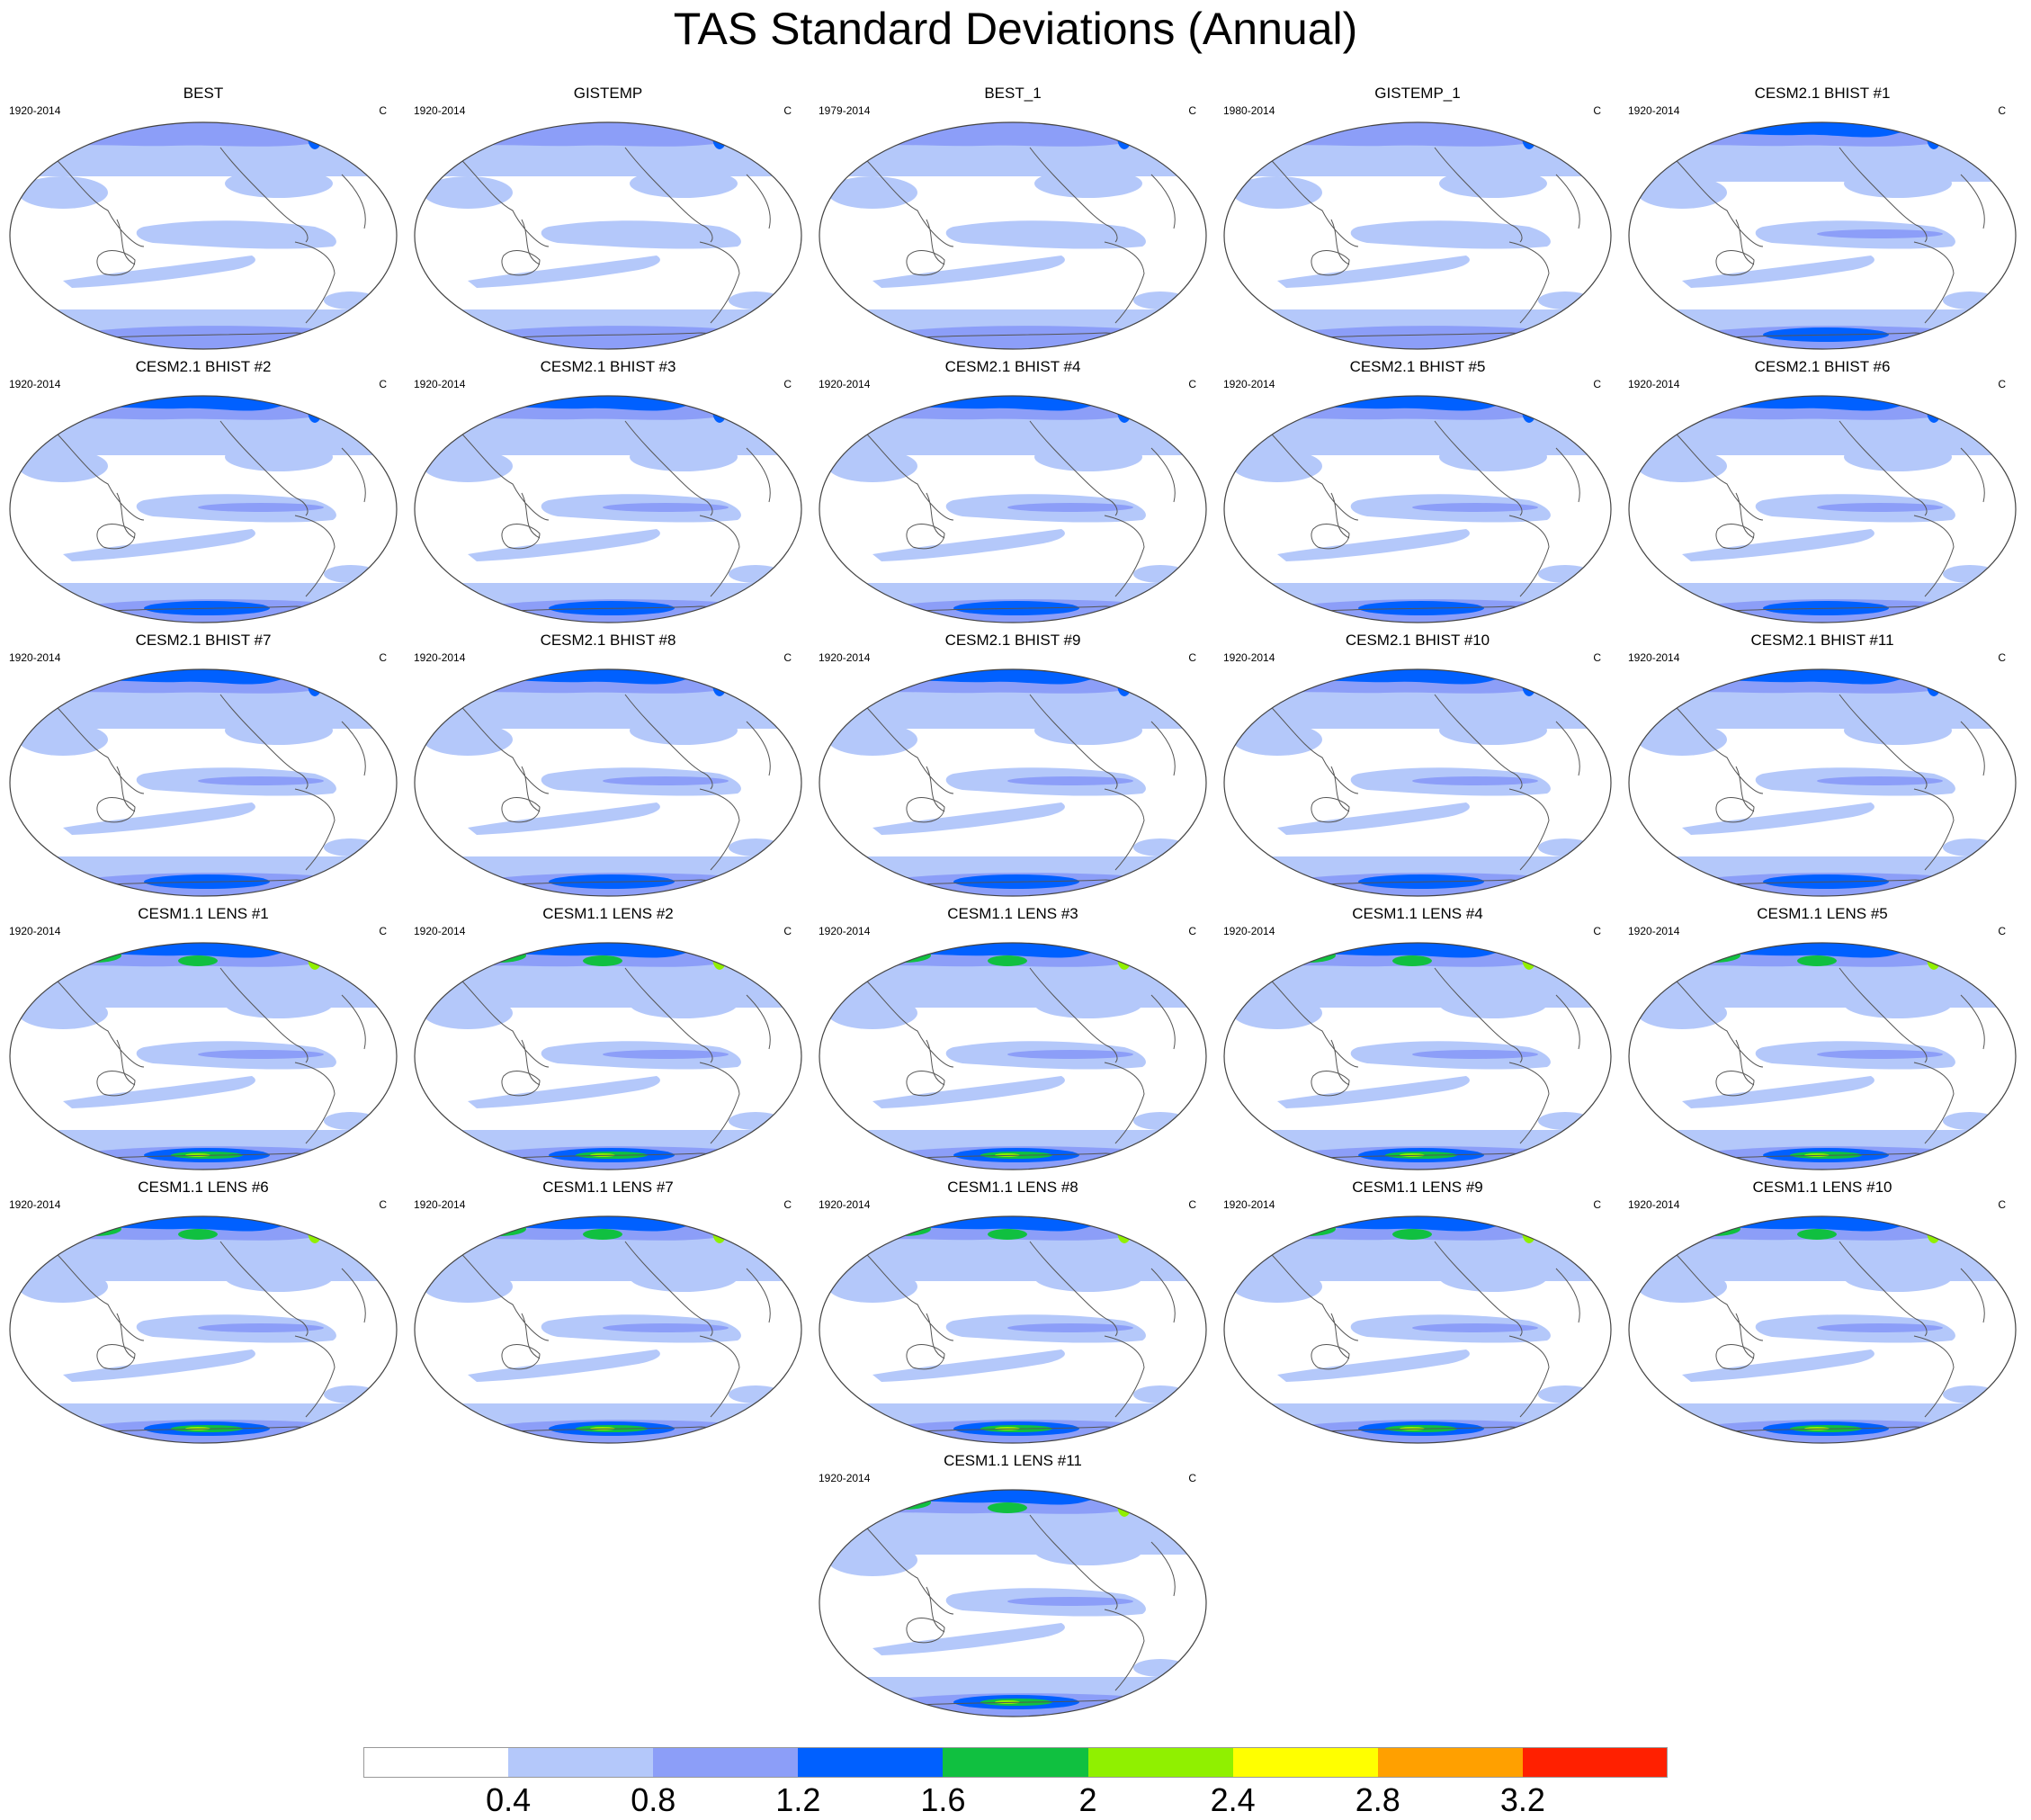  I want to click on panel-title: CESM2.1 BHIST #5, so click(1417, 366).